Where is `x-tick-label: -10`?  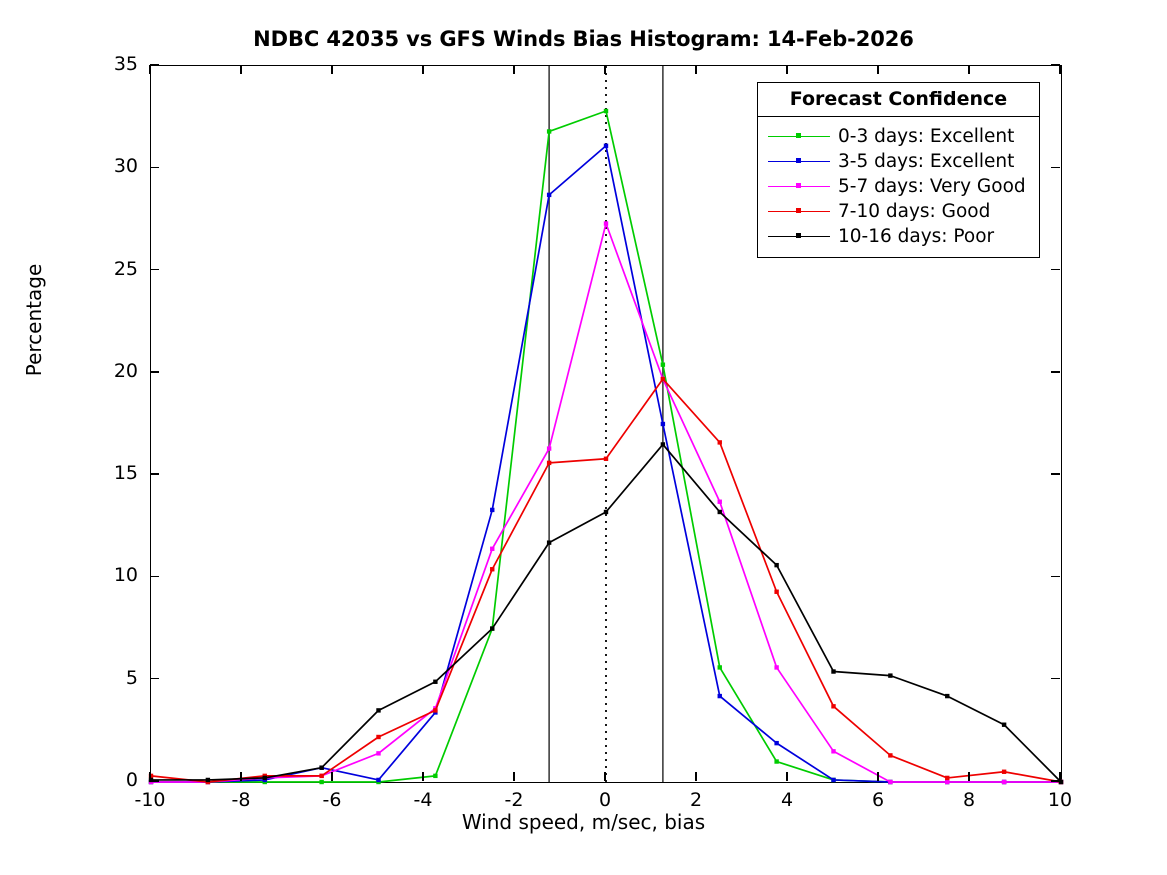
x-tick-label: -10 is located at coordinates (150, 800).